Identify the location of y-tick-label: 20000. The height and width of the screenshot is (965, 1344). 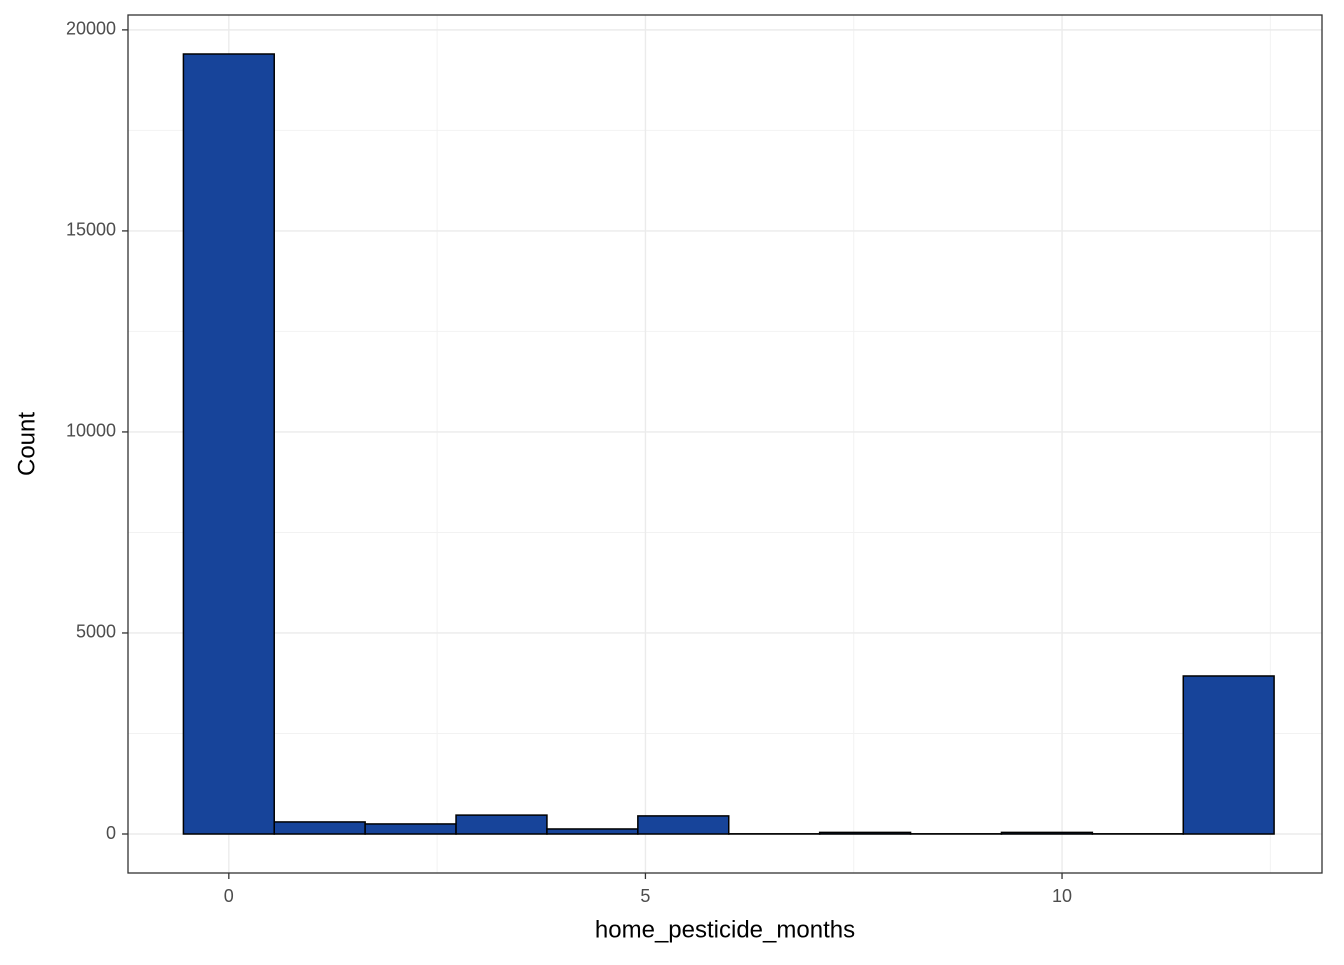
(91, 29).